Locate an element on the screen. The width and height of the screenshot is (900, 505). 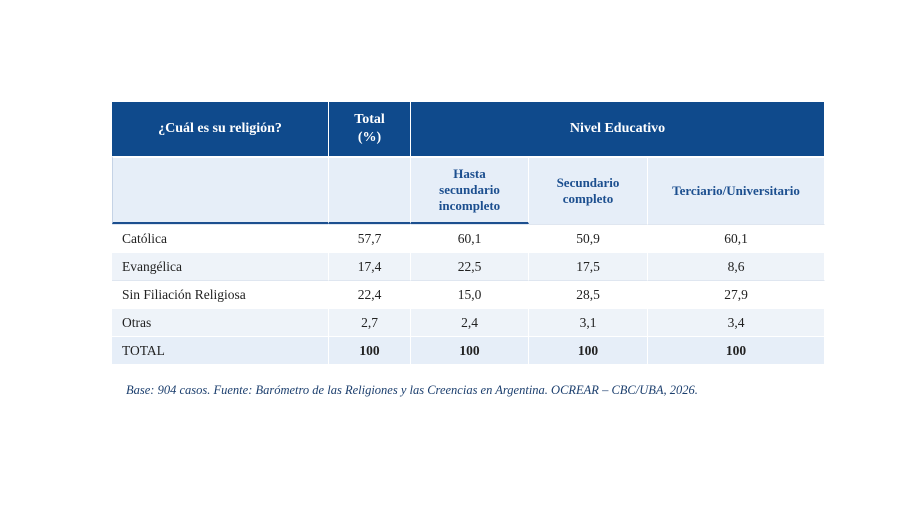
cell-level-3: 8,6 is located at coordinates (736, 266).